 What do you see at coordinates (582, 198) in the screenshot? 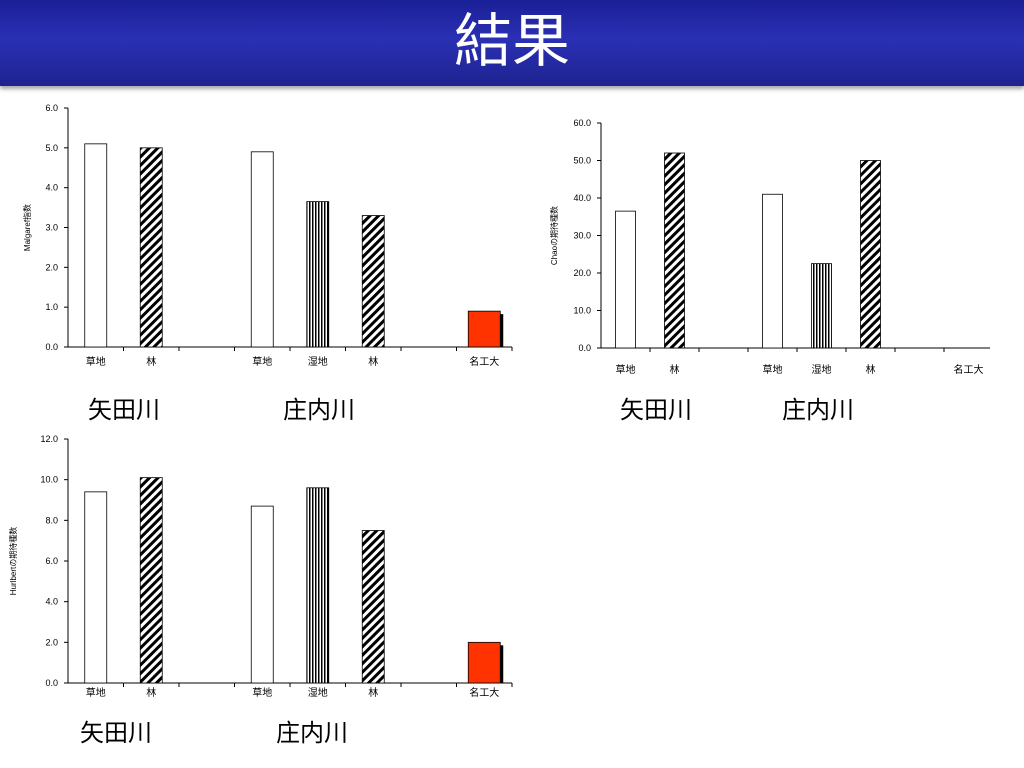
I see `y-tick-label: 40.0` at bounding box center [582, 198].